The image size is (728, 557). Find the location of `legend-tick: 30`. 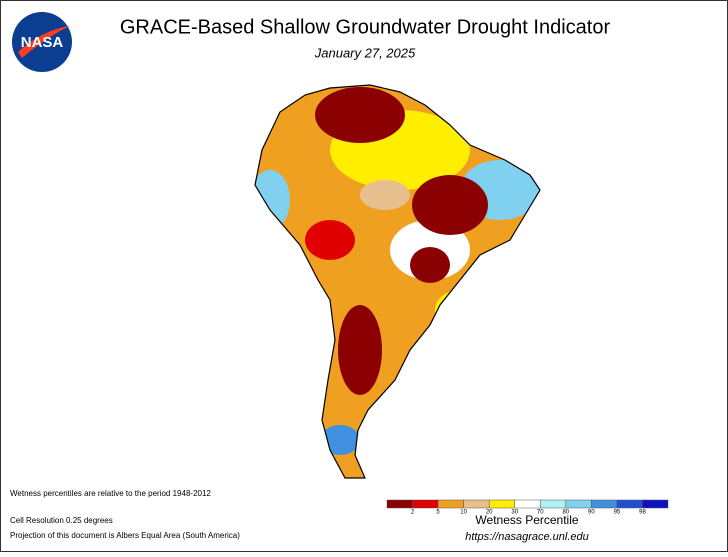

legend-tick: 30 is located at coordinates (514, 513).